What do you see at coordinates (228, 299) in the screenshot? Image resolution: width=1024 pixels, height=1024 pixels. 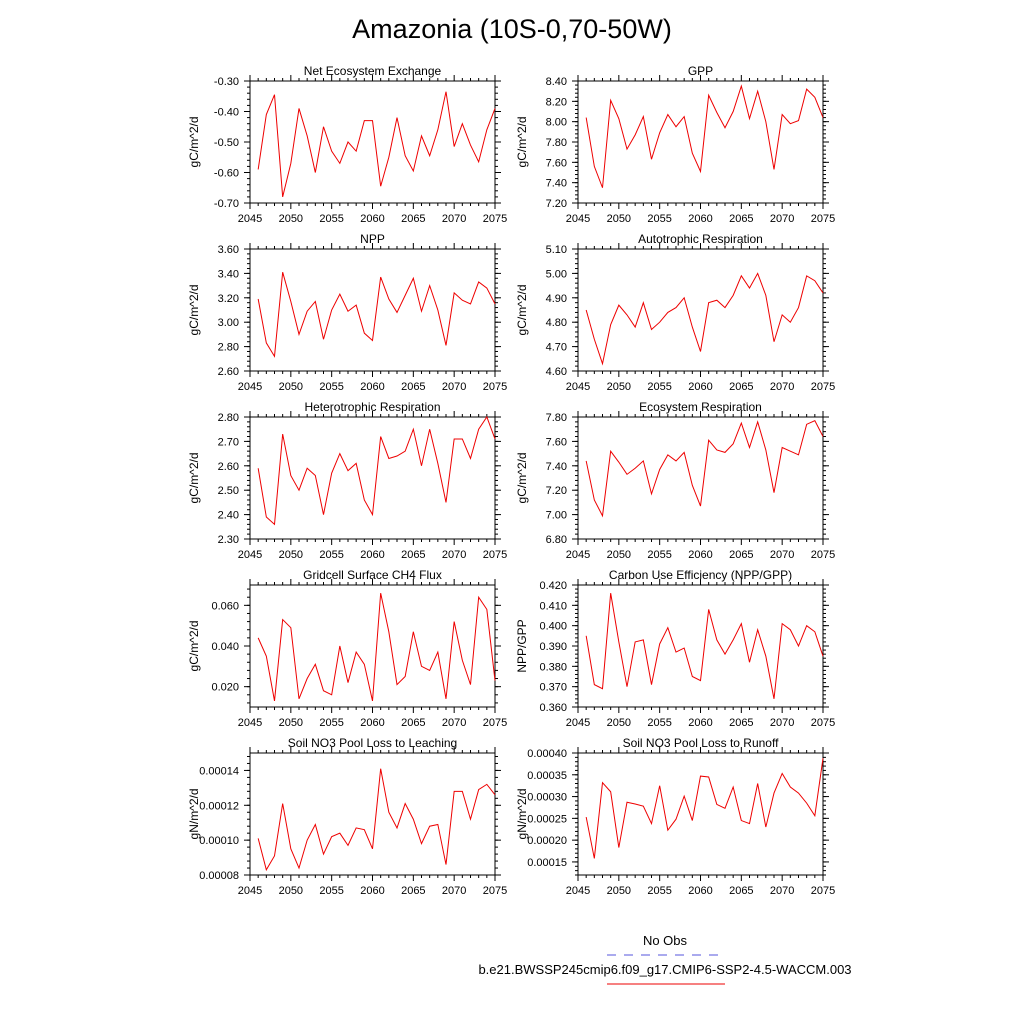 I see `y-tick-label: 3.20` at bounding box center [228, 299].